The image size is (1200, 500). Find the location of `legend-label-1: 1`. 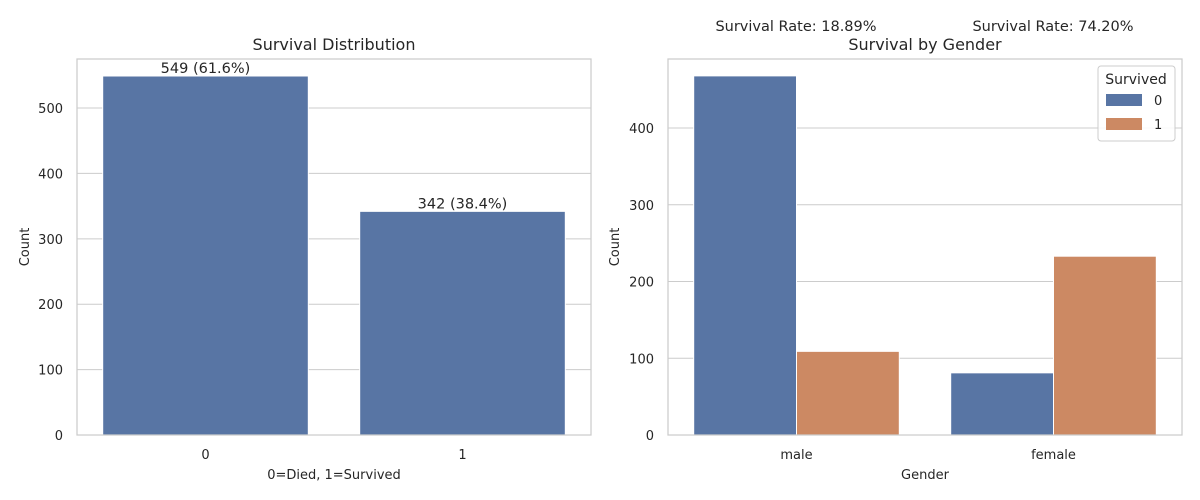

legend-label-1: 1 is located at coordinates (1158, 125).